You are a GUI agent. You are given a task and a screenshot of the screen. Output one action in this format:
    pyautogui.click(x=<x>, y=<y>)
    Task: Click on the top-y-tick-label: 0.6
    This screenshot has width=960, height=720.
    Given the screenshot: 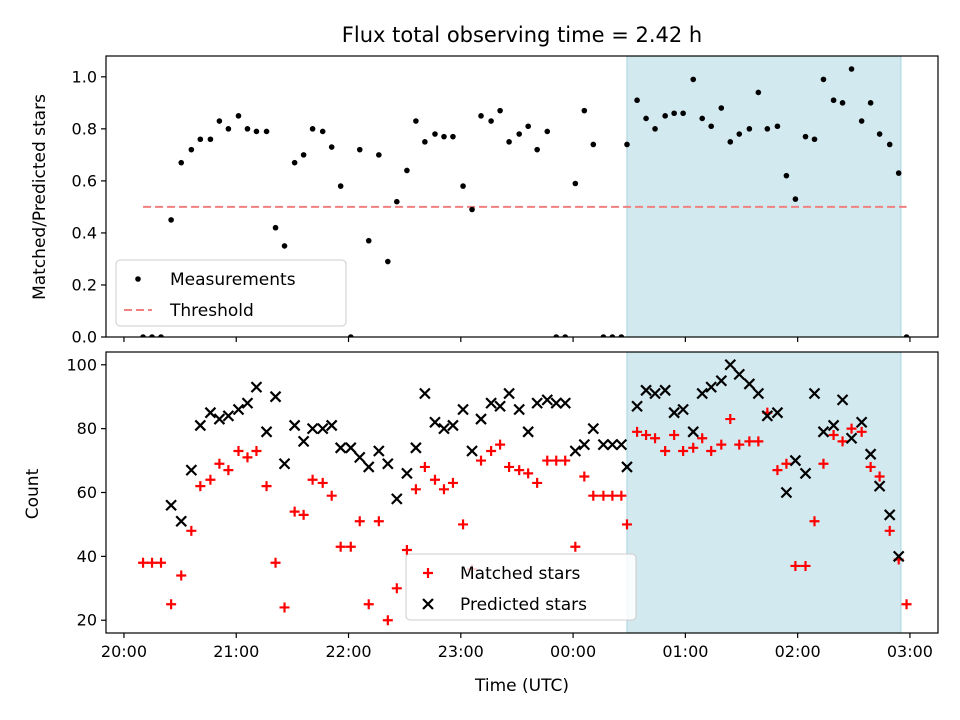 What is the action you would take?
    pyautogui.click(x=84, y=180)
    